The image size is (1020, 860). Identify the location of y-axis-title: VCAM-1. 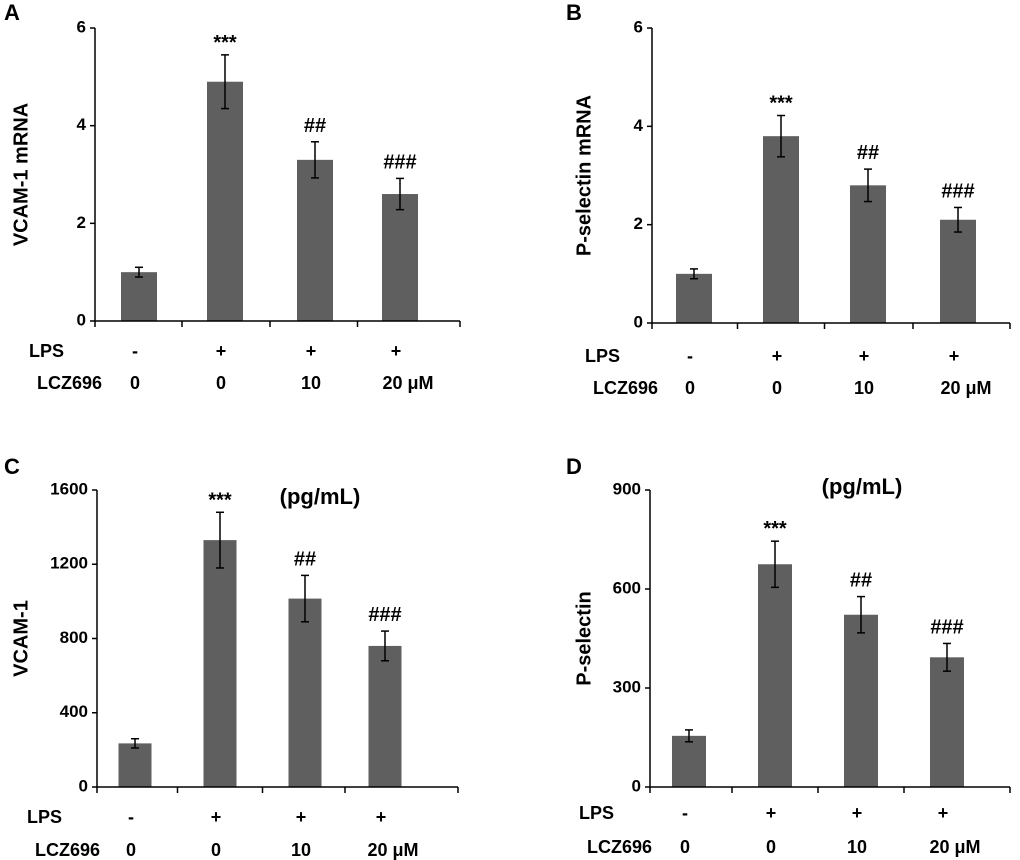
(21, 638).